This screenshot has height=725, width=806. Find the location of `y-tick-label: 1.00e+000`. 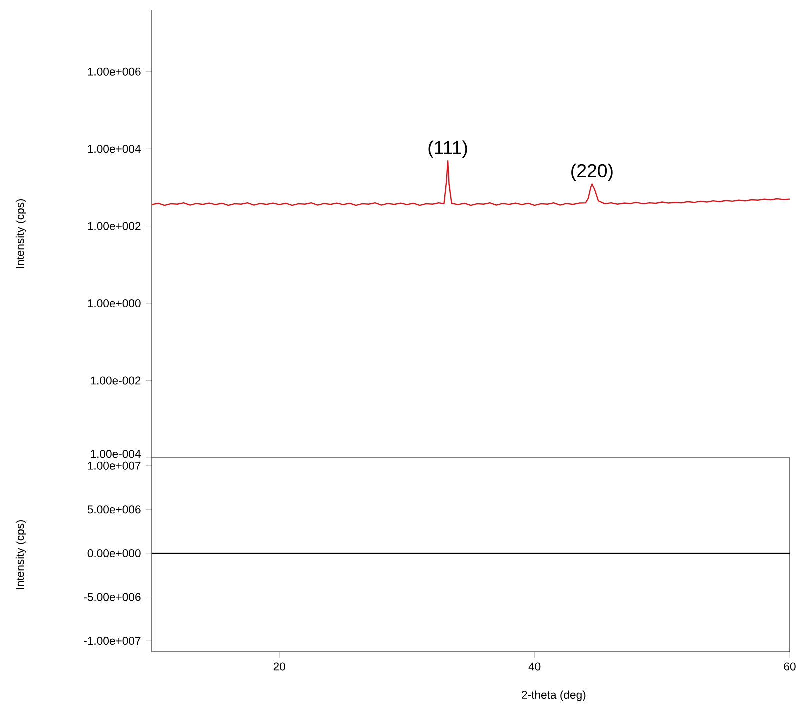

y-tick-label: 1.00e+000 is located at coordinates (114, 304).